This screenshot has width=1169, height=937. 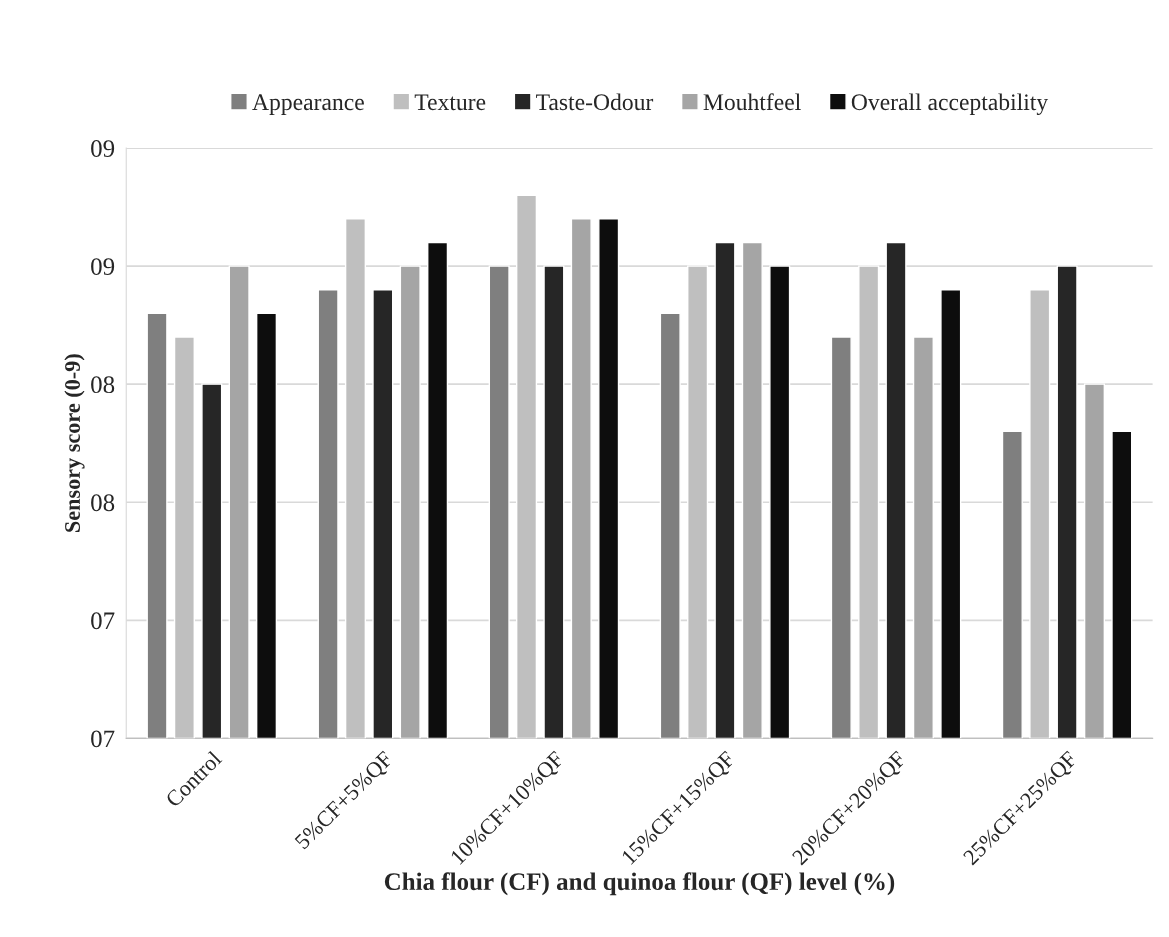 I want to click on legend-label: Taste-Odour, so click(x=595, y=102).